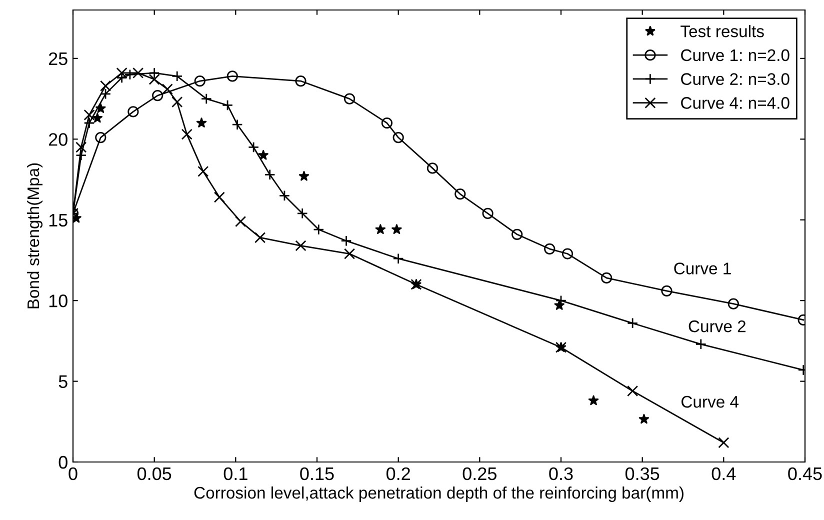 This screenshot has height=520, width=824. I want to click on x-tick-label: 0.3, so click(561, 473).